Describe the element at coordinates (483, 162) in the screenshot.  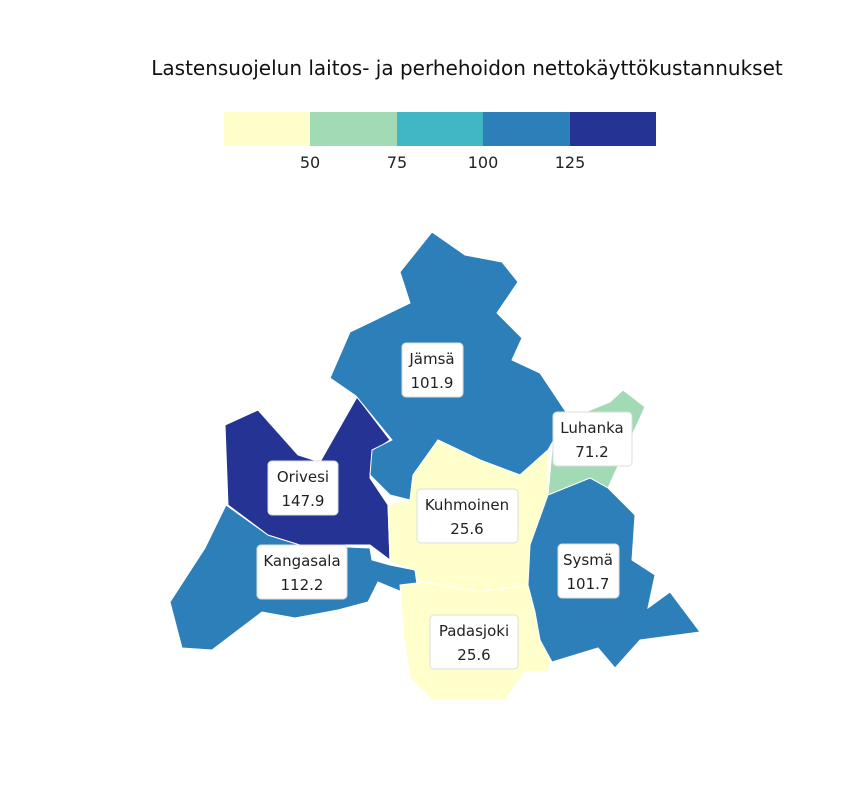
I see `legend-tick-100: 100` at that location.